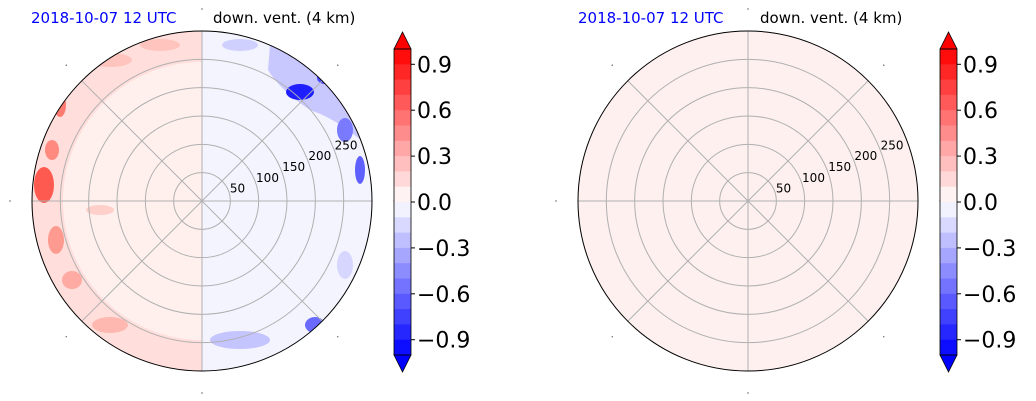 The width and height of the screenshot is (1036, 401). Describe the element at coordinates (977, 202) in the screenshot. I see `right-colorbar: 0.9 0.6 0.3 0.0 −0.3 −0.6 −0.9` at that location.